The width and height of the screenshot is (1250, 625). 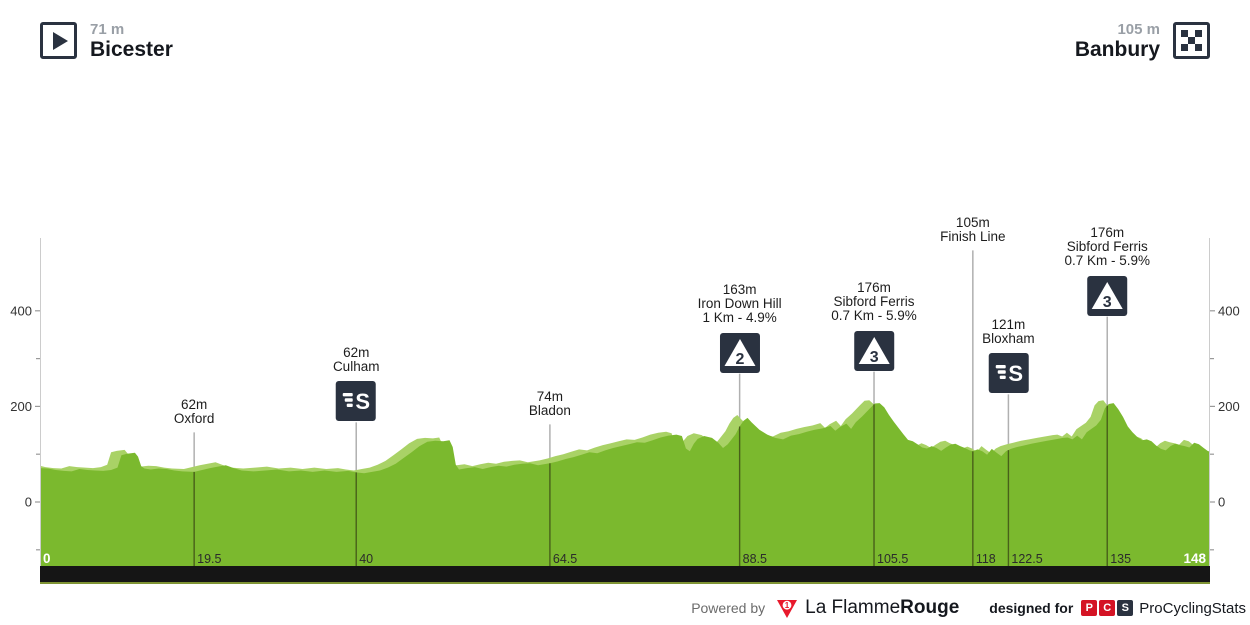 I want to click on marker-label-line: 1 Km - 4.9%, so click(x=739, y=318).